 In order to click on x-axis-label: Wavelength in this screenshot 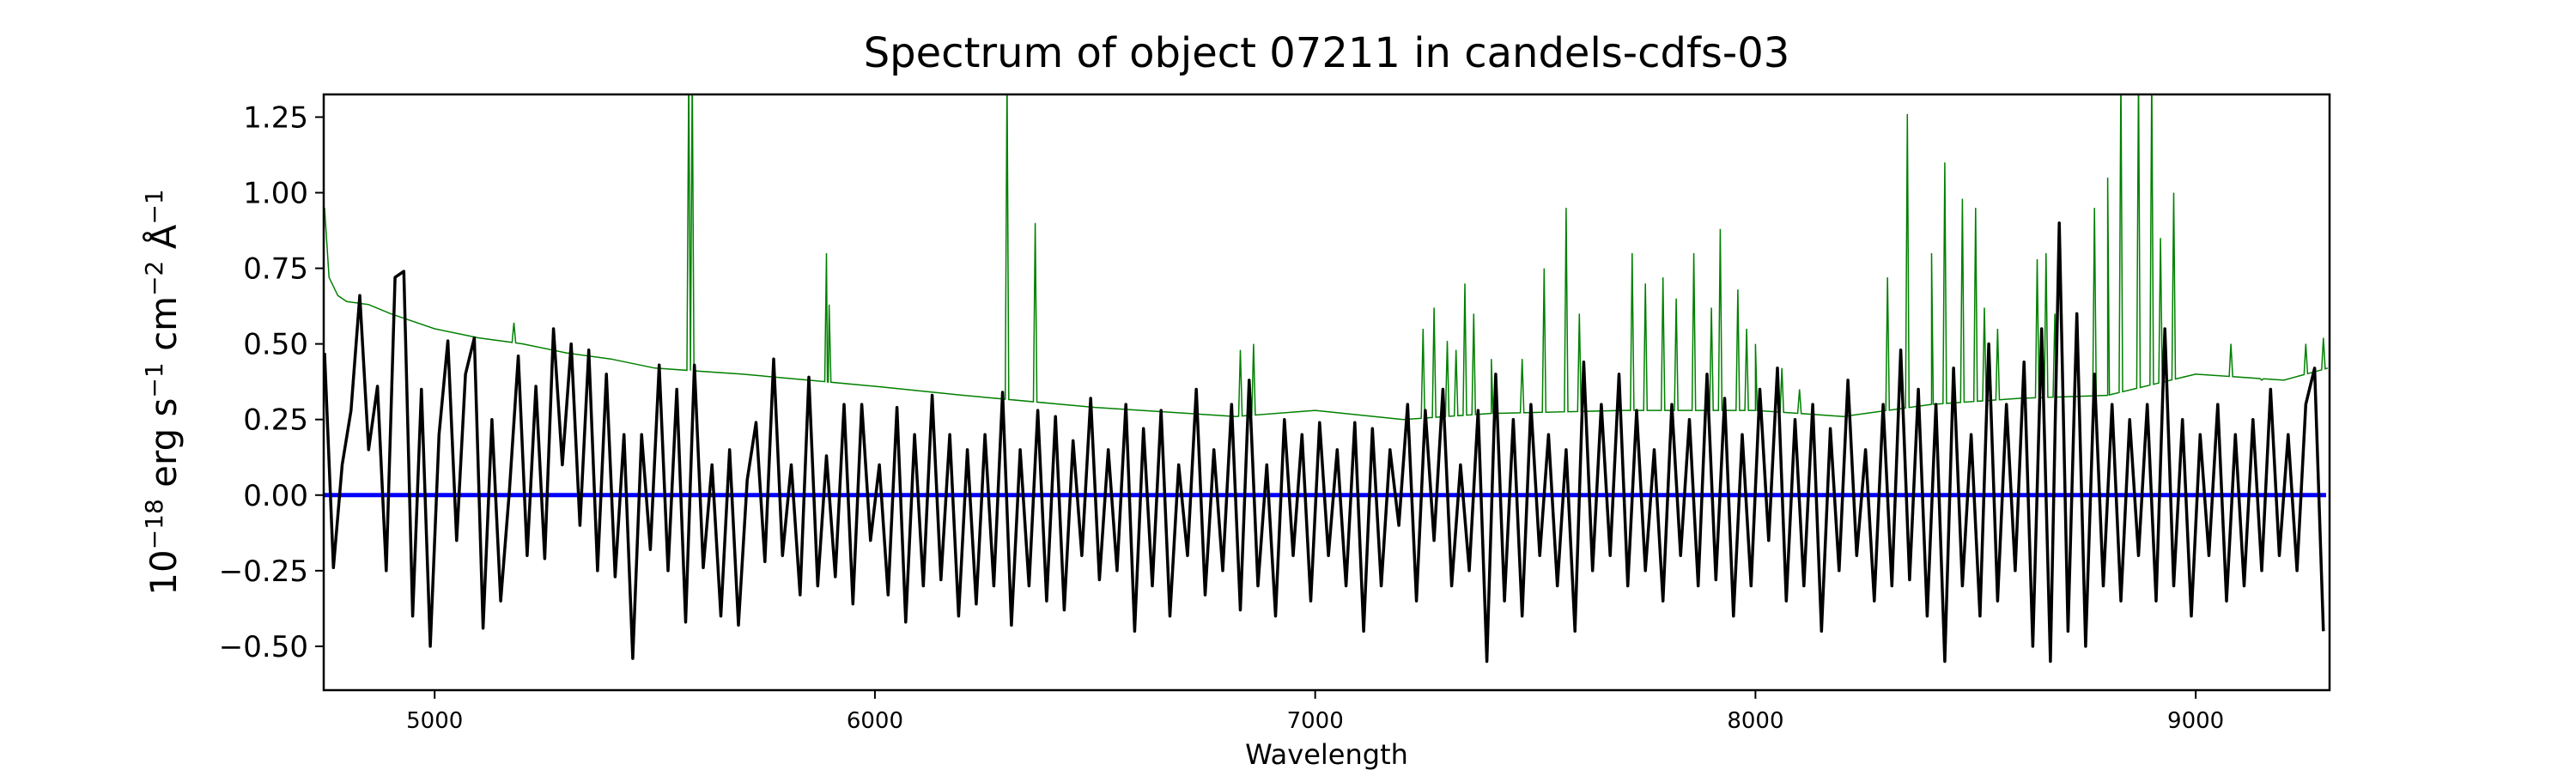, I will do `click(1327, 754)`.